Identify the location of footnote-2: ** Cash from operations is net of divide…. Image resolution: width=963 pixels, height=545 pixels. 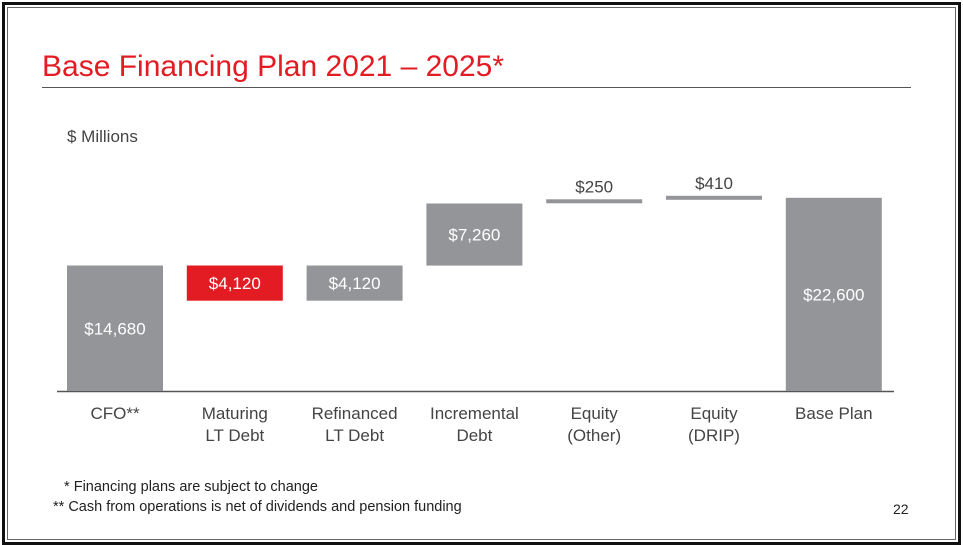
(257, 507).